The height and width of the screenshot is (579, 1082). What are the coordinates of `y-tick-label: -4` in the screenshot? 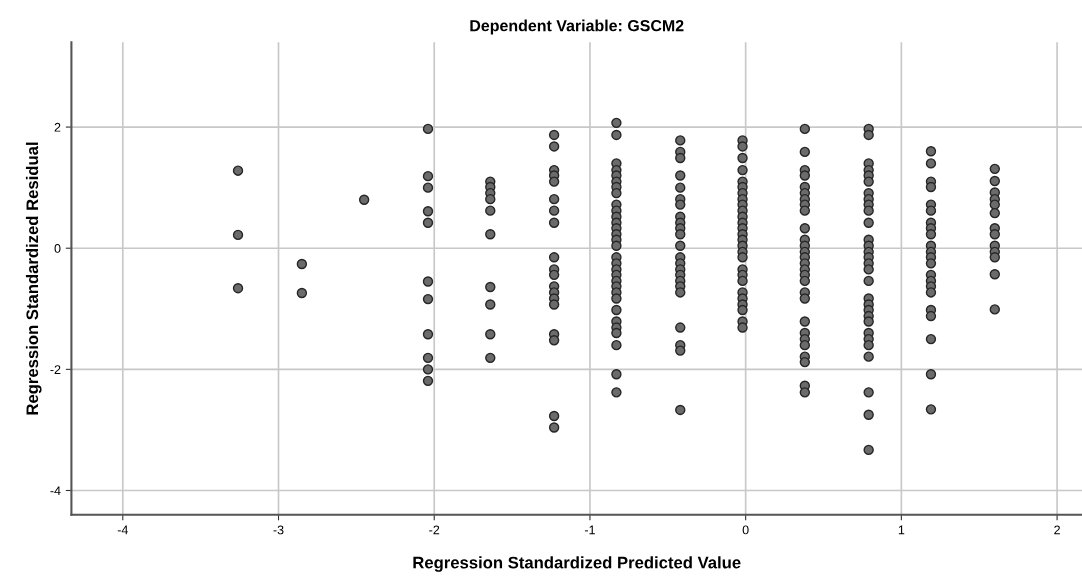 It's located at (55, 491).